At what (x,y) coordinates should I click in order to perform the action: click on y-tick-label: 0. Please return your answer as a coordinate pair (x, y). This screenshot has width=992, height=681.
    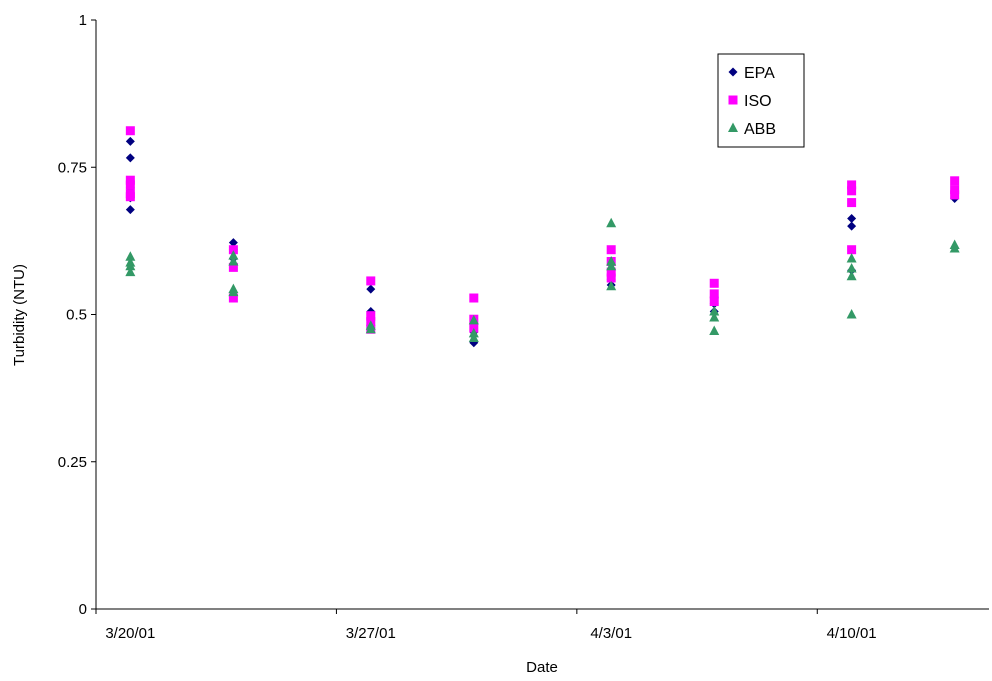
    Looking at the image, I should click on (83, 609).